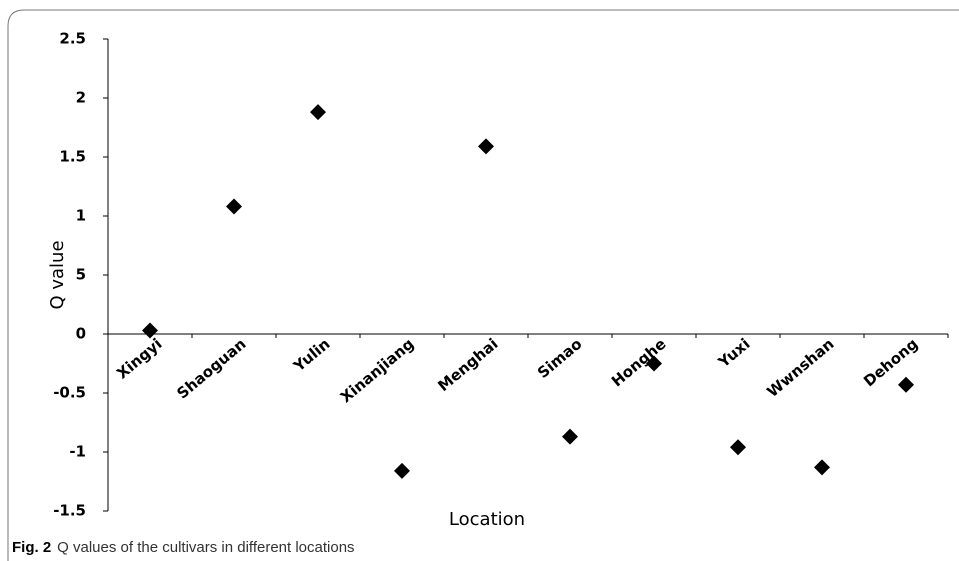 Image resolution: width=959 pixels, height=561 pixels. Describe the element at coordinates (139, 359) in the screenshot. I see `x-tick-label: Xingyi` at that location.